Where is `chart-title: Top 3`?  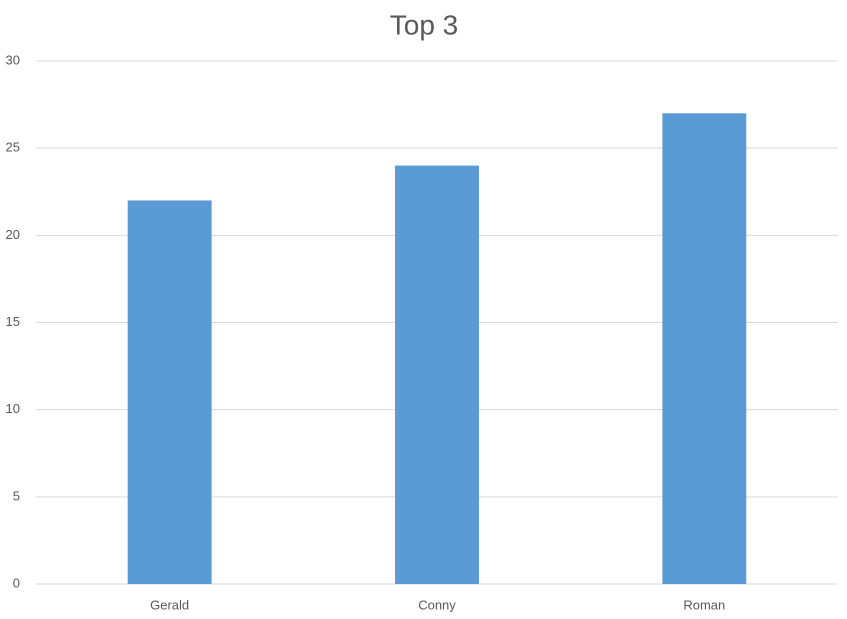
chart-title: Top 3 is located at coordinates (424, 24).